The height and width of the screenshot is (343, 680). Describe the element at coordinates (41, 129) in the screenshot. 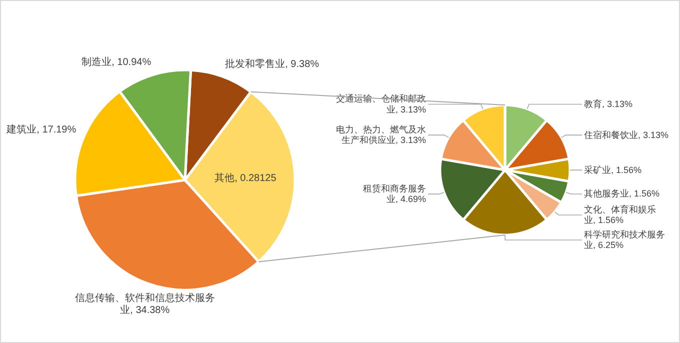

I see `slice-label: 建筑业, 17.19%` at that location.